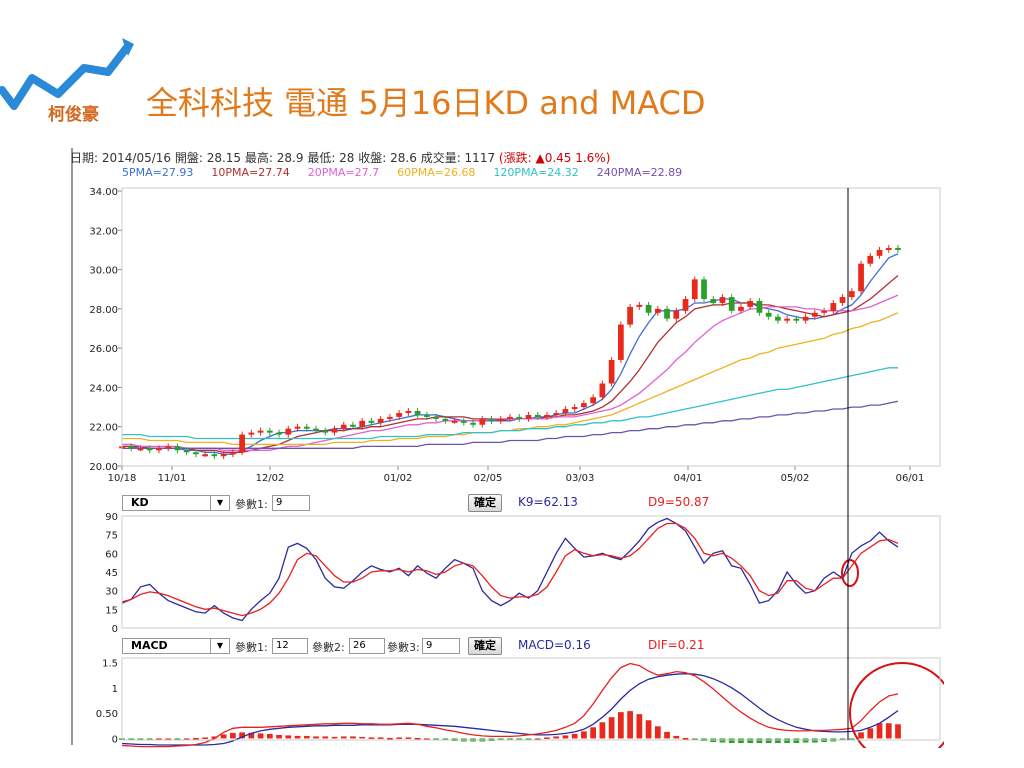 This screenshot has width=1024, height=768. Describe the element at coordinates (140, 502) in the screenshot. I see `kd-select-label: KD` at that location.